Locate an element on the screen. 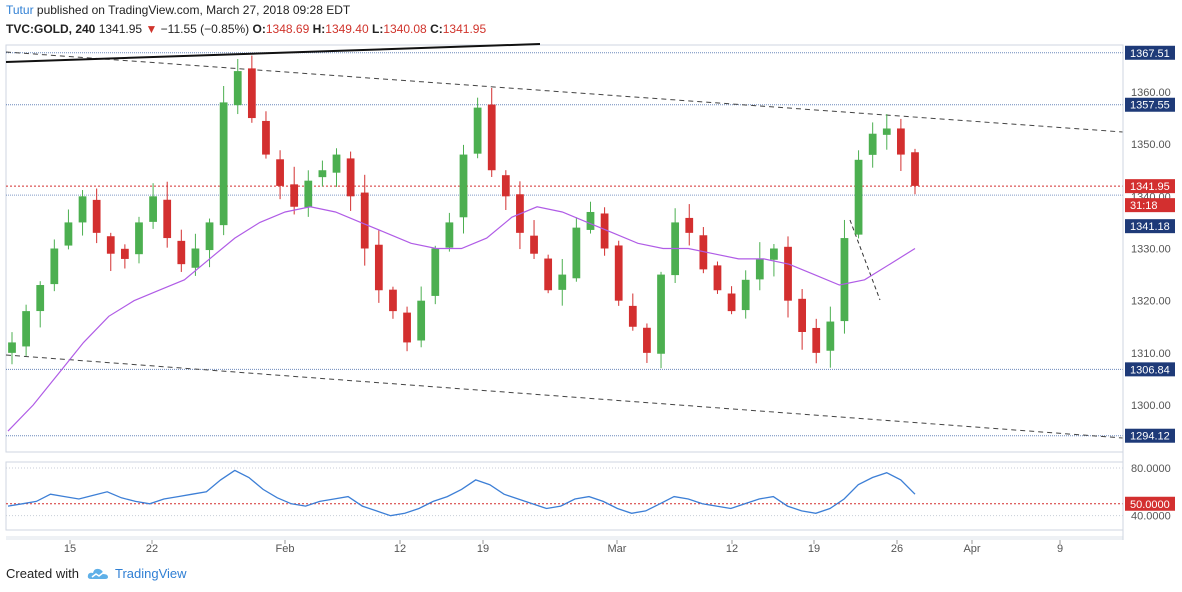 This screenshot has width=1182, height=592. price-tick-label: 1310.00 is located at coordinates (1151, 354).